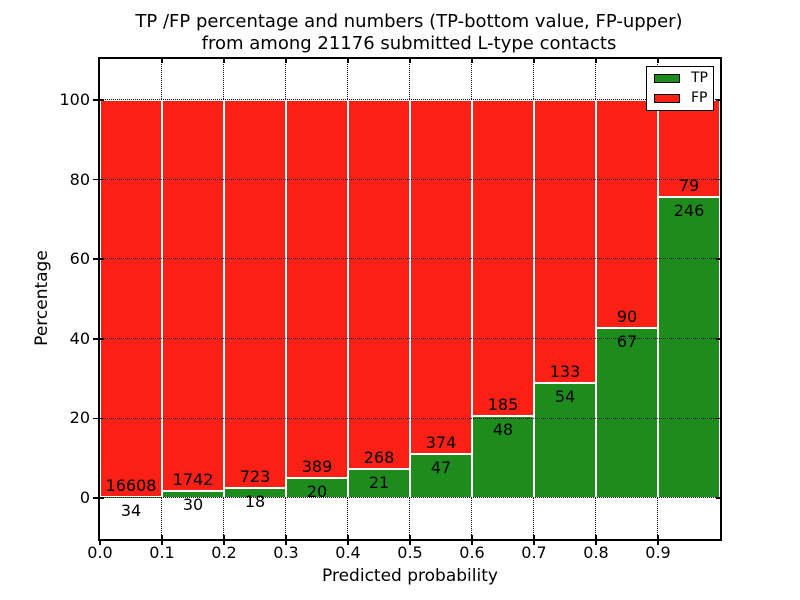  I want to click on tp-count-label: 20, so click(317, 492).